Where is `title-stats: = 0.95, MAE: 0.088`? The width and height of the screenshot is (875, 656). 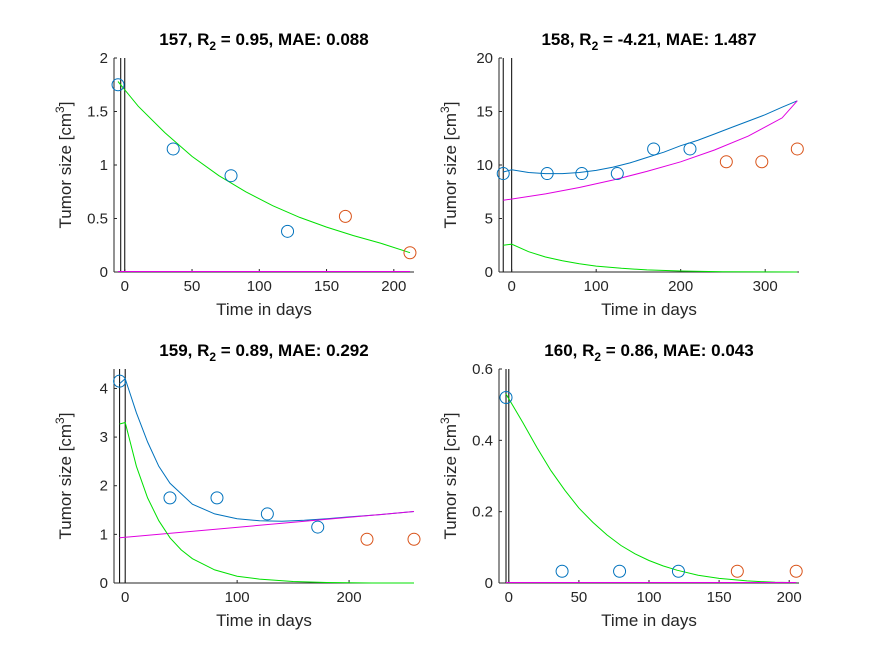
title-stats: = 0.95, MAE: 0.088 is located at coordinates (292, 39).